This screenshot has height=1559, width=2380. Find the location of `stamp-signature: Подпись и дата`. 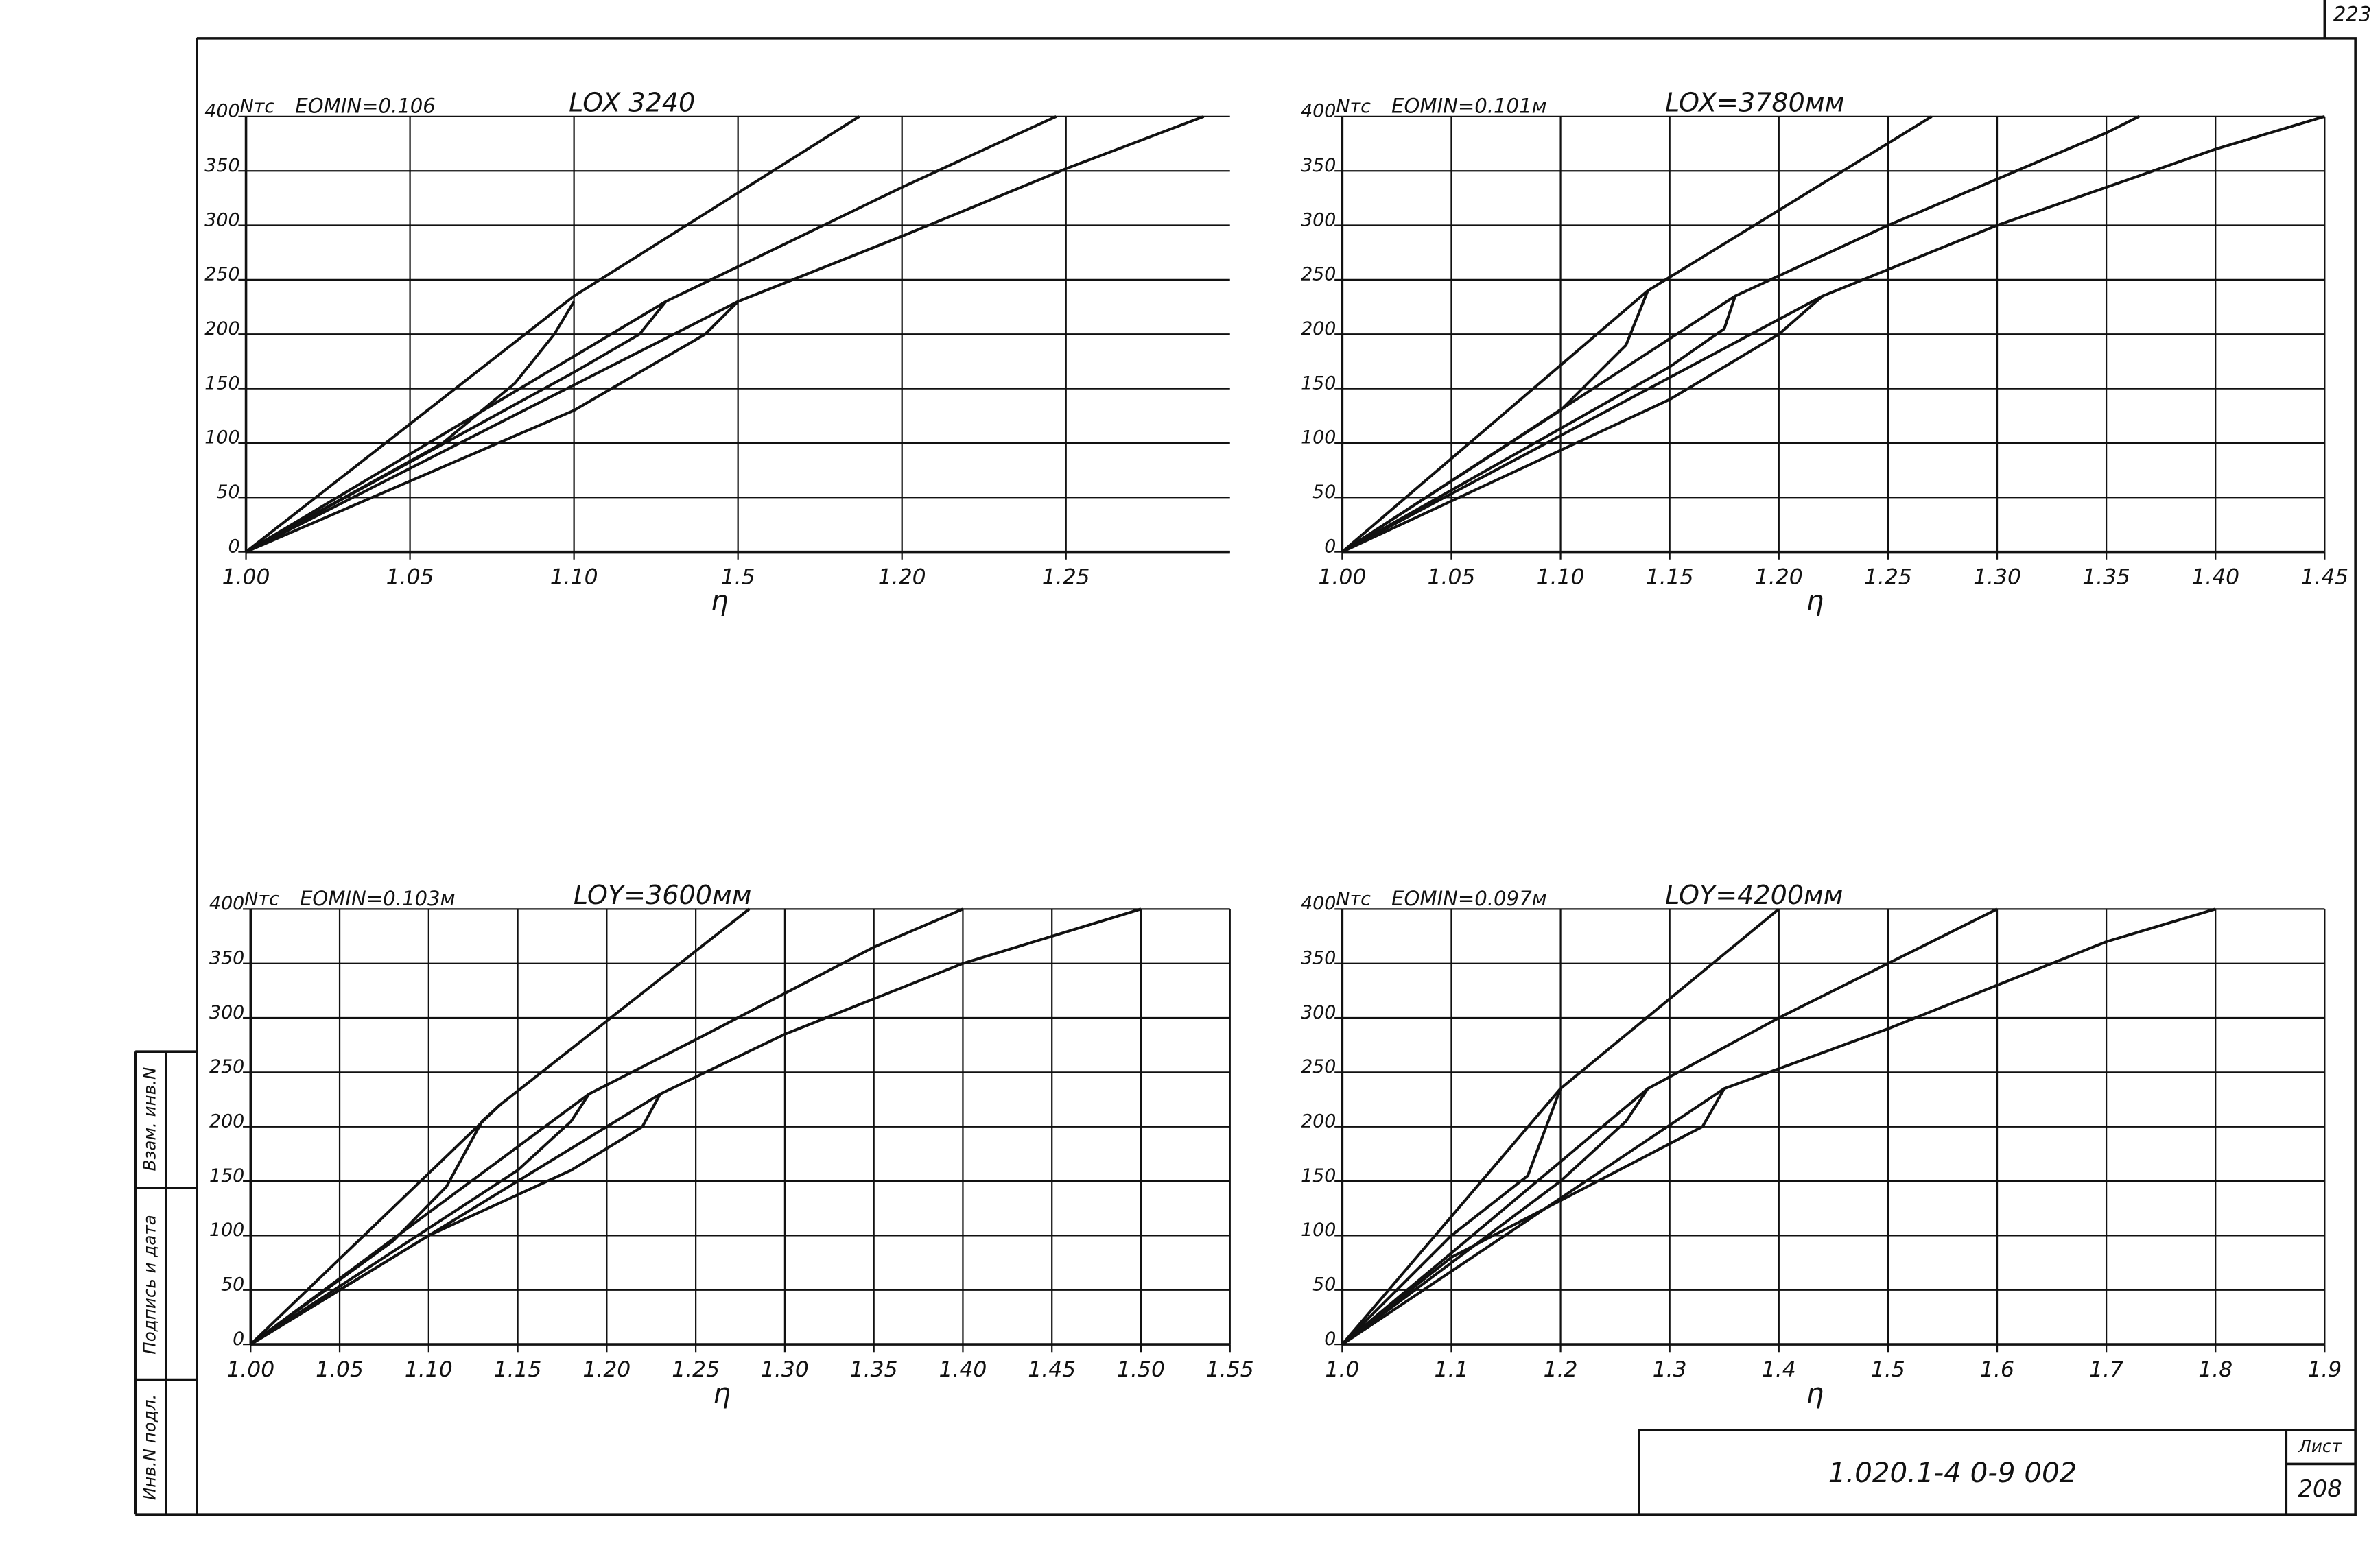

stamp-signature: Подпись и дата is located at coordinates (150, 1285).